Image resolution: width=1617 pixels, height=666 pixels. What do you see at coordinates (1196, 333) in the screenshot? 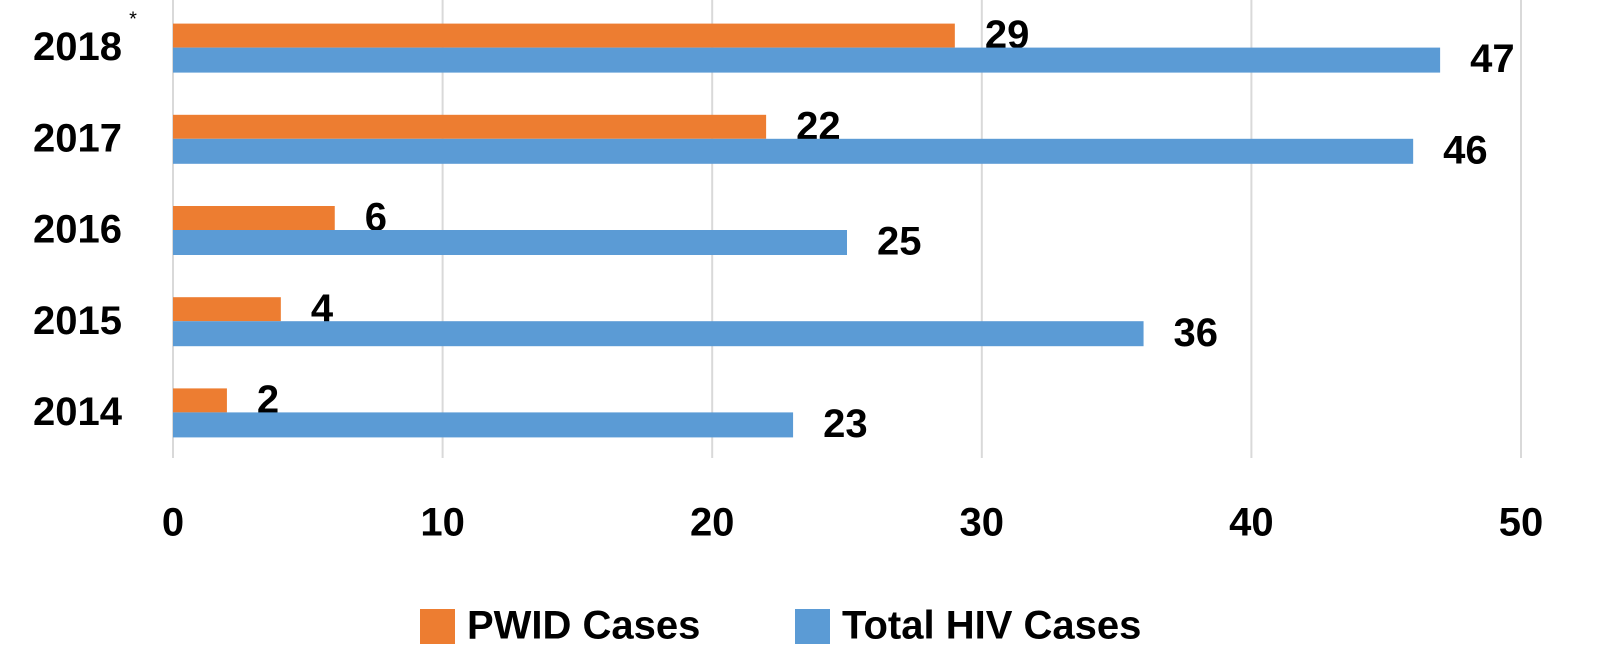
I see `value-label: 36` at bounding box center [1196, 333].